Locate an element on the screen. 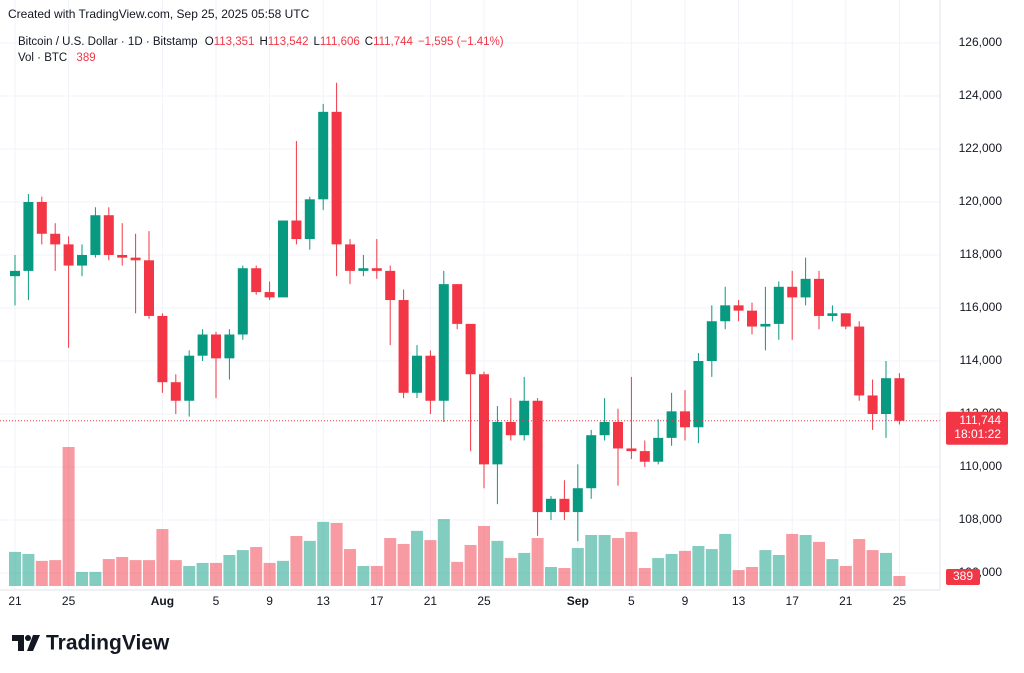 The height and width of the screenshot is (673, 1024). y-tick-label: 114,000 is located at coordinates (981, 360).